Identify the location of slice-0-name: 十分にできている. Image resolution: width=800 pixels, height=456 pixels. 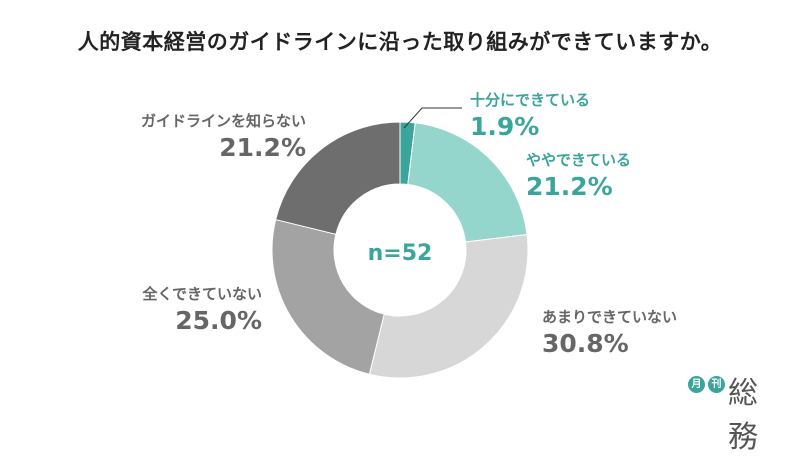
(530, 100).